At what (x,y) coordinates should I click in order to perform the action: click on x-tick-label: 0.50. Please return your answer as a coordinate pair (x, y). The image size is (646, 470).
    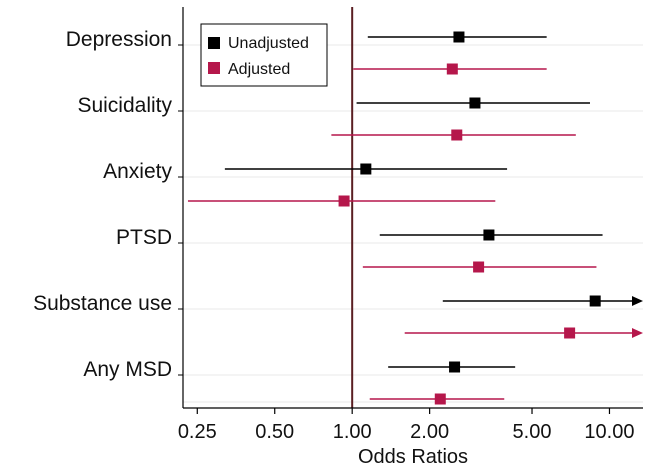
    Looking at the image, I should click on (274, 432).